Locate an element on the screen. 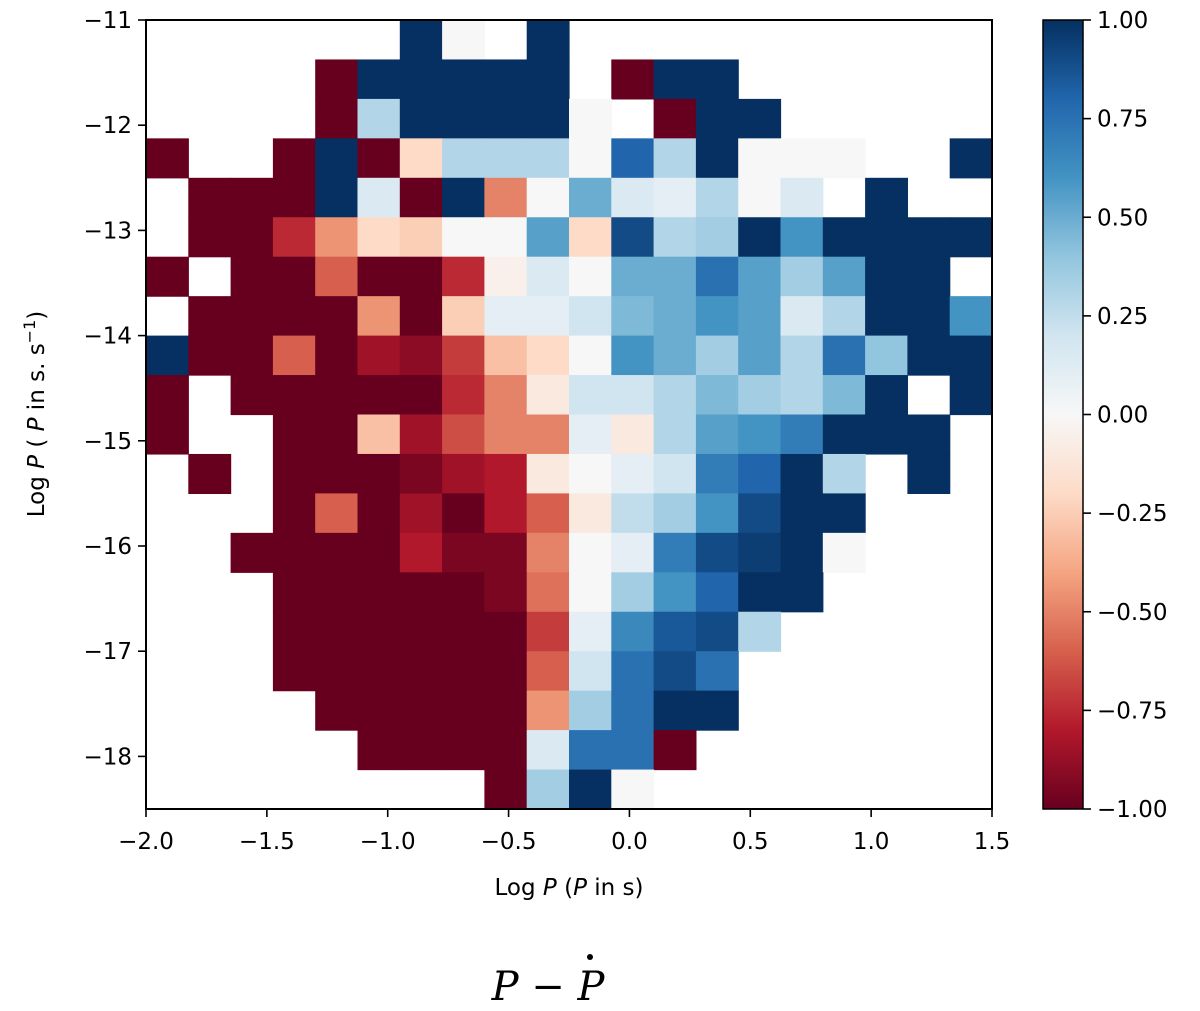 This screenshot has height=1011, width=1200. x-tick-label: −1.5 is located at coordinates (267, 842).